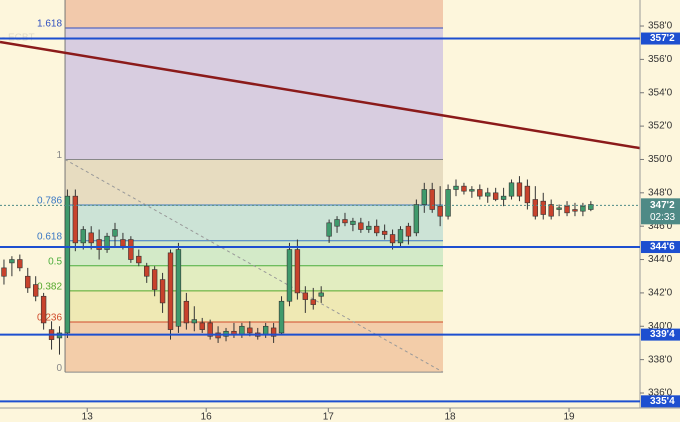 This screenshot has width=680, height=422. What do you see at coordinates (49, 236) in the screenshot?
I see `fib-label: 0.618` at bounding box center [49, 236].